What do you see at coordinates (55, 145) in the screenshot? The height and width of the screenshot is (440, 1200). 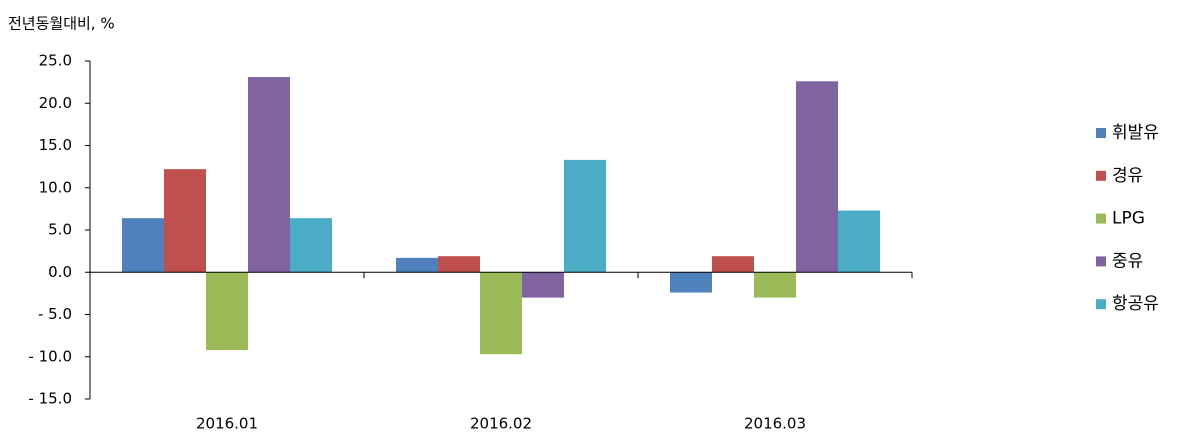 I see `y-tick-label: 15.0` at bounding box center [55, 145].